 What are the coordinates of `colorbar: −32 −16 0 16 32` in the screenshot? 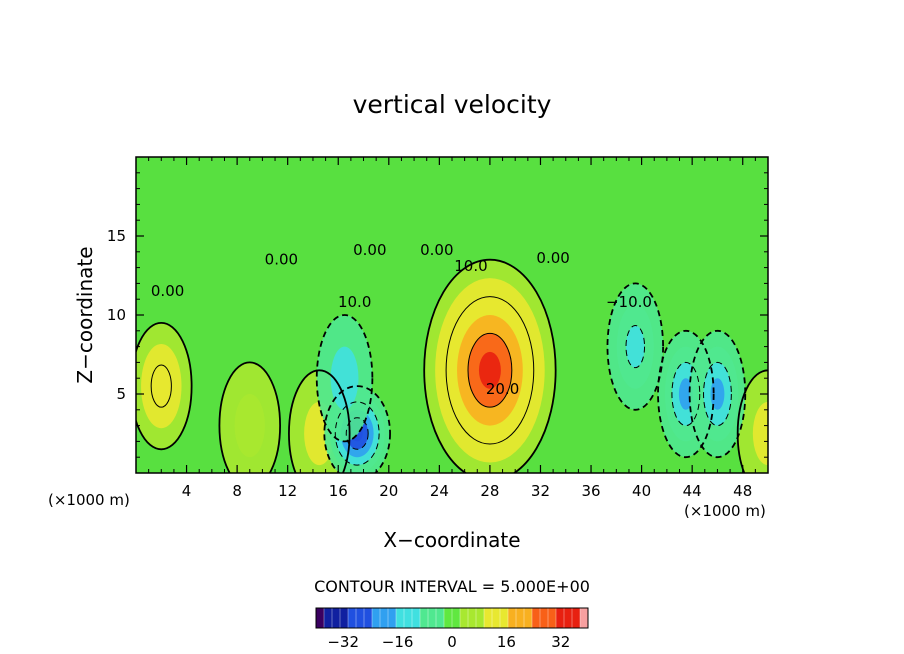 It's located at (452, 629).